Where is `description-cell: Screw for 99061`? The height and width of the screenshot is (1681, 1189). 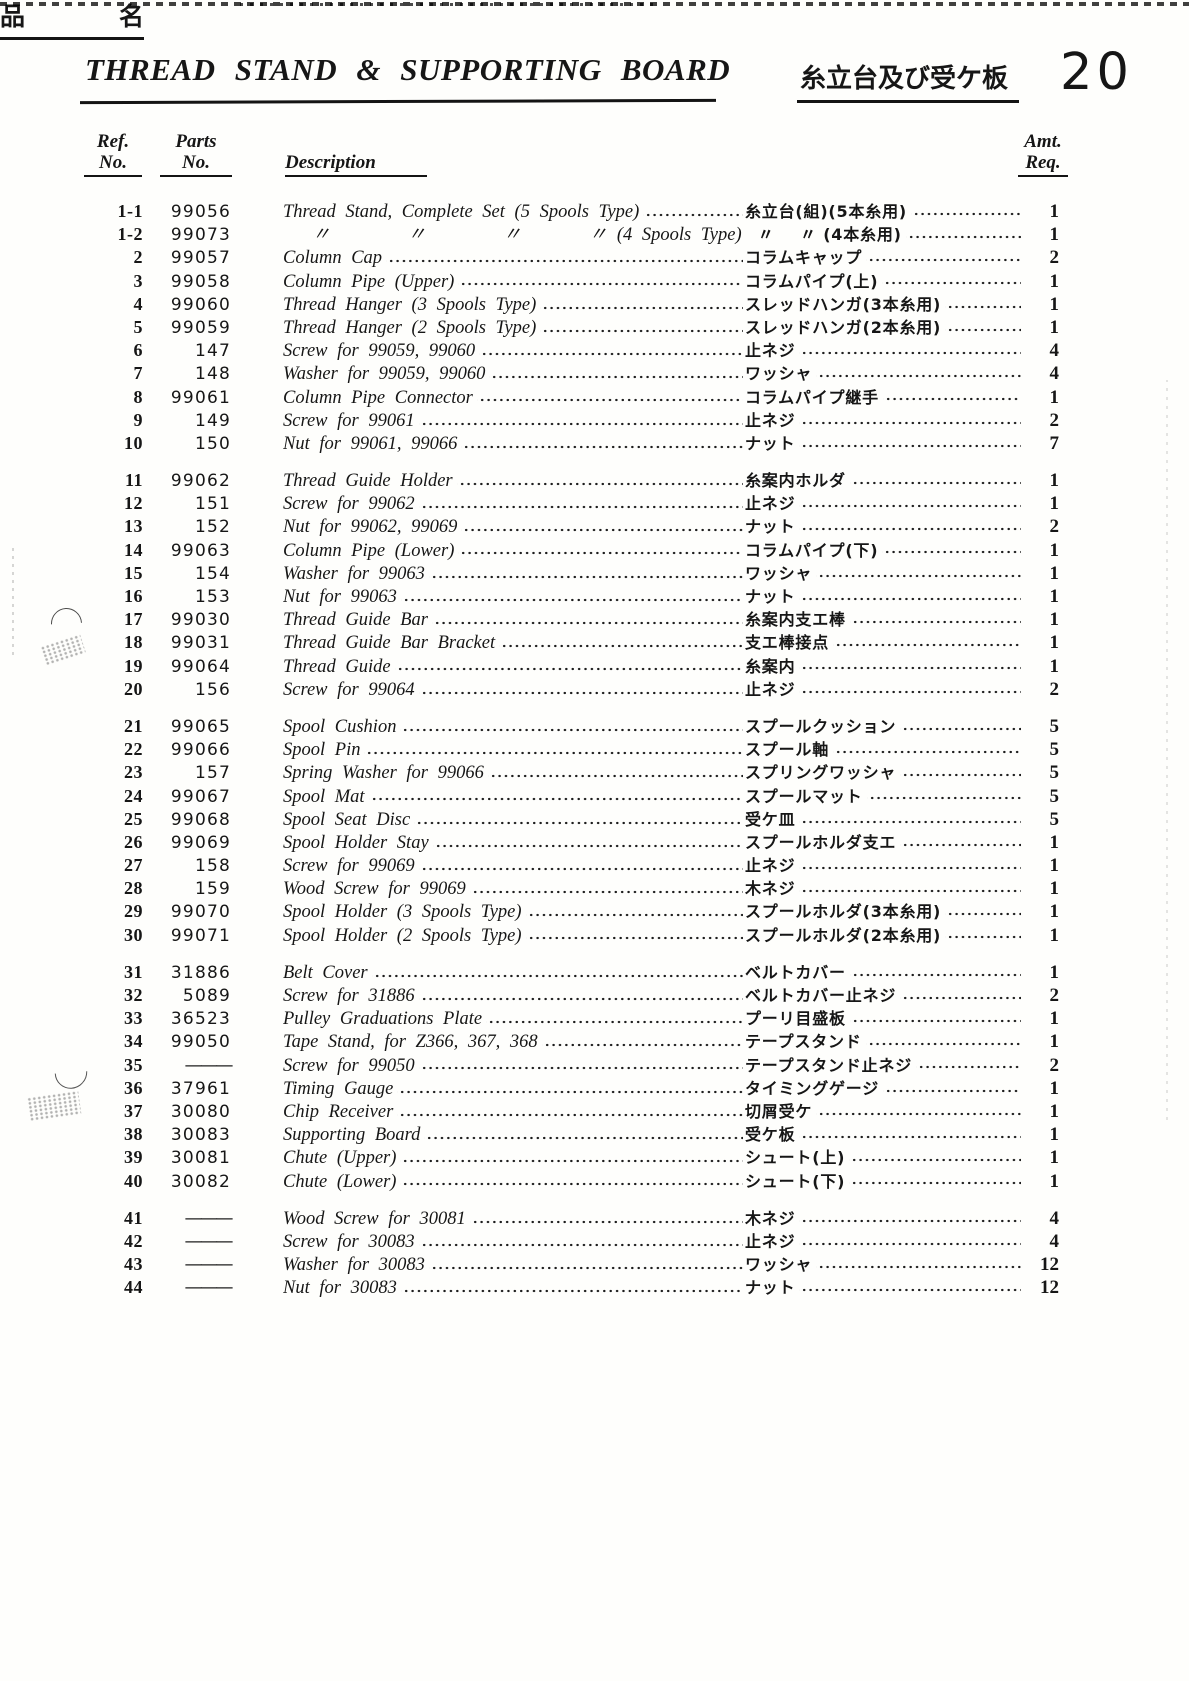
description-cell: Screw for 99061 is located at coordinates (514, 421).